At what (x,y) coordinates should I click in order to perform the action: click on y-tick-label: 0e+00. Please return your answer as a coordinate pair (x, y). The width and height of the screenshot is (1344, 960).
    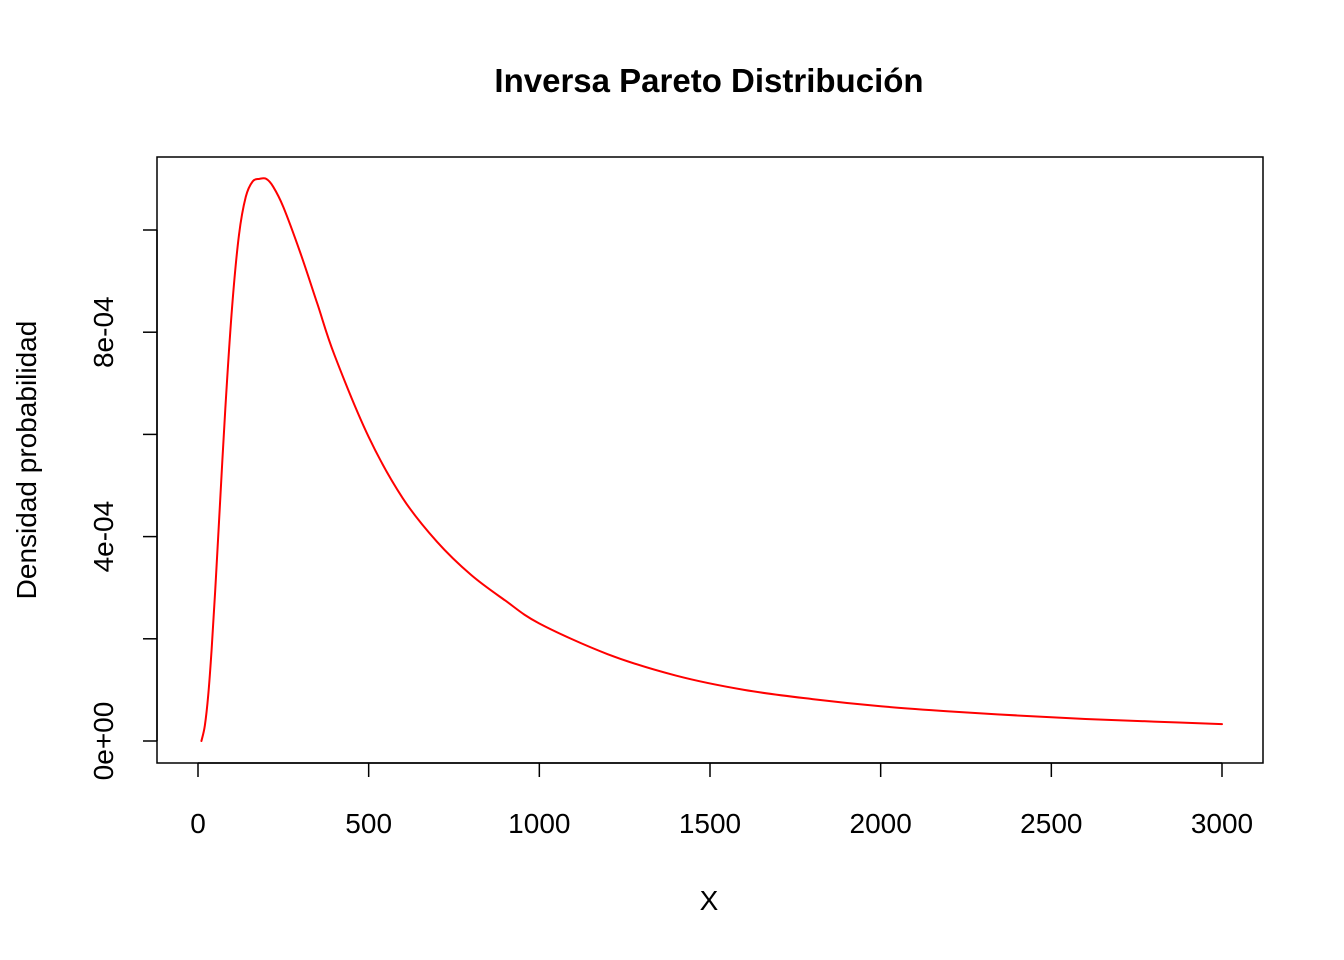
    Looking at the image, I should click on (103, 741).